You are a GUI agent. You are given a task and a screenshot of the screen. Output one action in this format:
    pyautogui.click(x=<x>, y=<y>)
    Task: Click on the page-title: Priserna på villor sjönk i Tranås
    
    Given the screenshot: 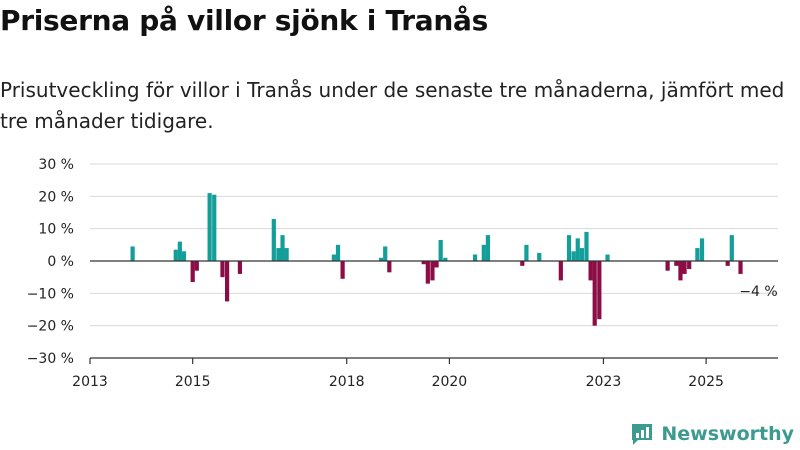 What is the action you would take?
    pyautogui.click(x=244, y=20)
    